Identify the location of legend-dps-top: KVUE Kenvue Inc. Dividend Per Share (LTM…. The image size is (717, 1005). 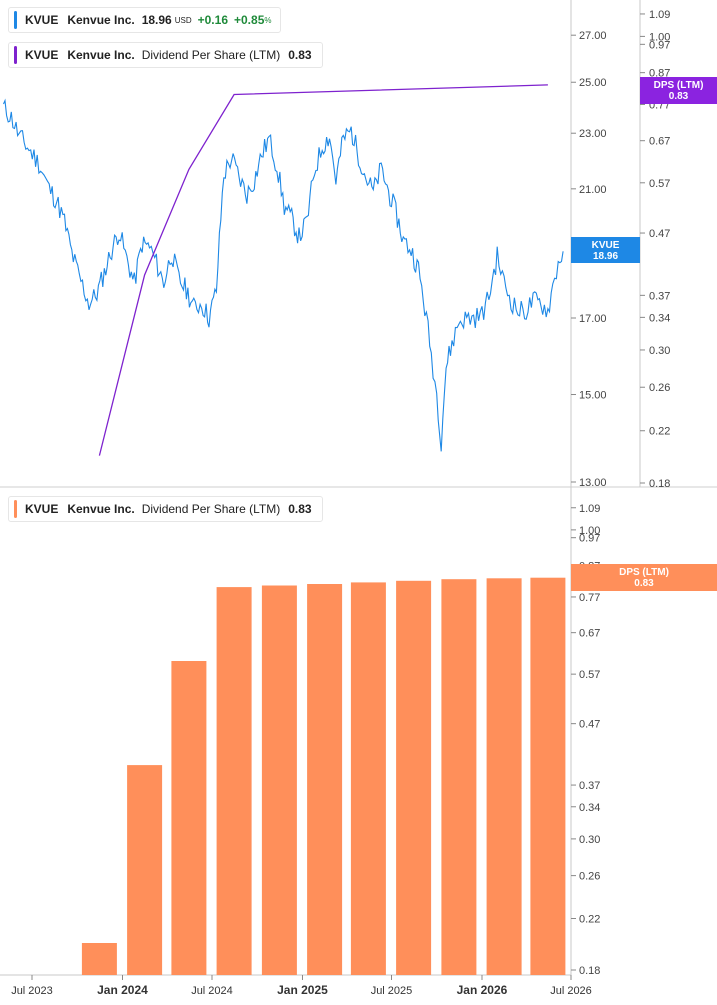
(165, 55).